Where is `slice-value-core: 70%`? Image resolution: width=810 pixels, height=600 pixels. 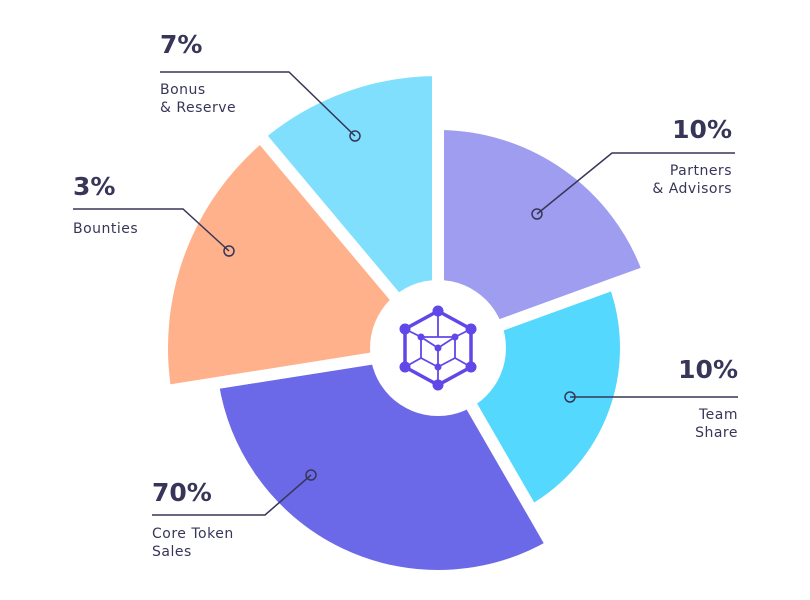
slice-value-core: 70% is located at coordinates (182, 492).